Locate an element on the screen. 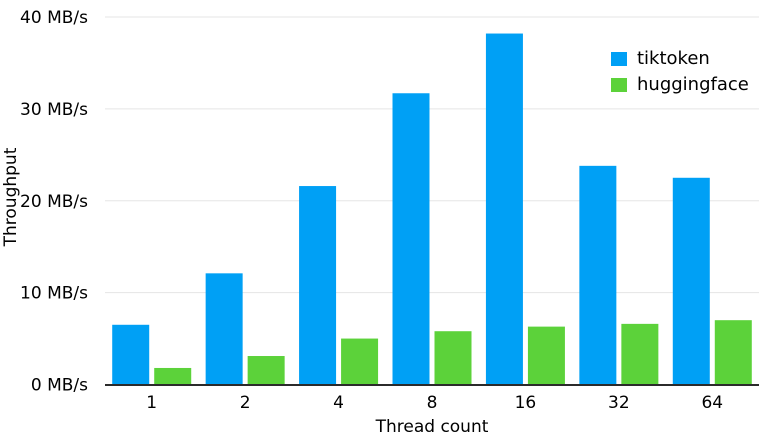  x-tick-label-64: 64 is located at coordinates (712, 403).